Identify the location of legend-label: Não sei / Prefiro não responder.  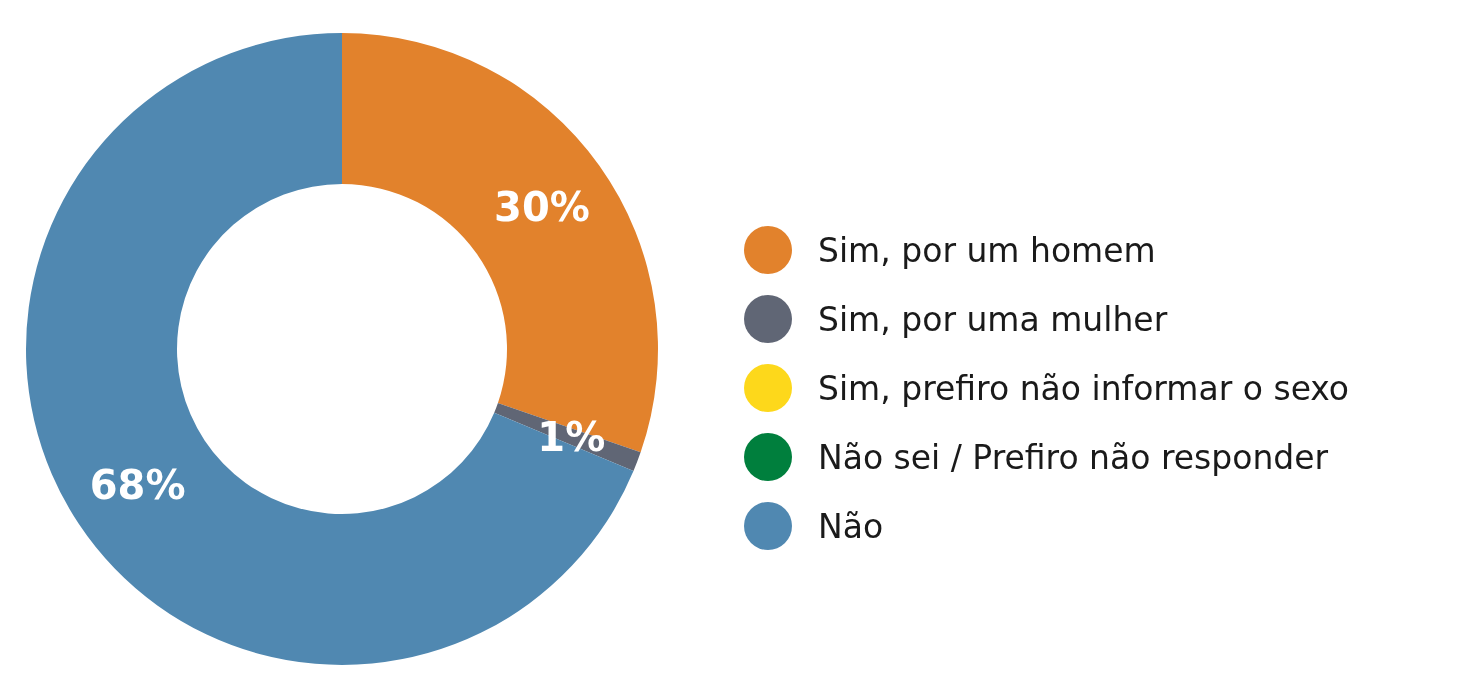
(1073, 457).